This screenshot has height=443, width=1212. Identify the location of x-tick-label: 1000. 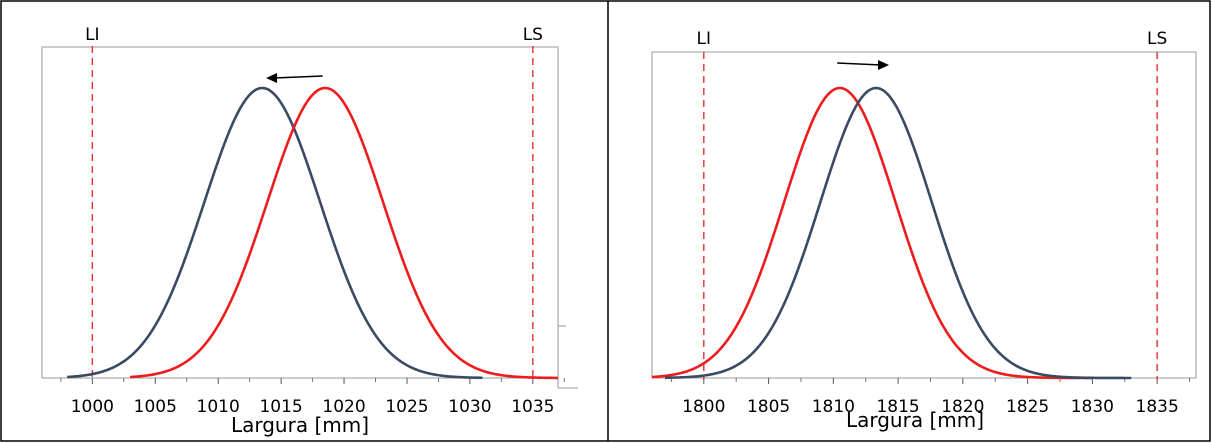
(92, 407).